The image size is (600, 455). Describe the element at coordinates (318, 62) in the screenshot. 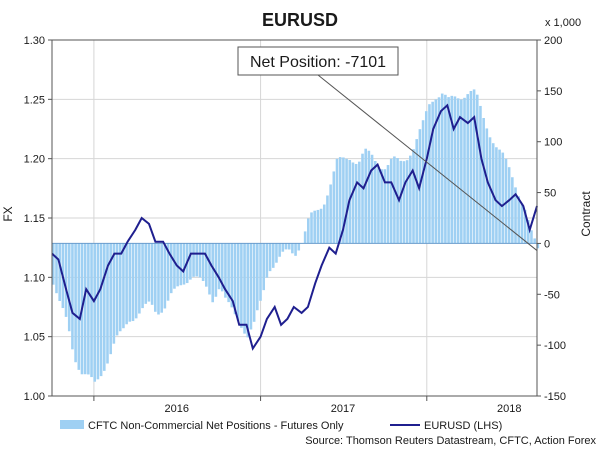

I see `annotation-text: Net Position: -7101` at that location.